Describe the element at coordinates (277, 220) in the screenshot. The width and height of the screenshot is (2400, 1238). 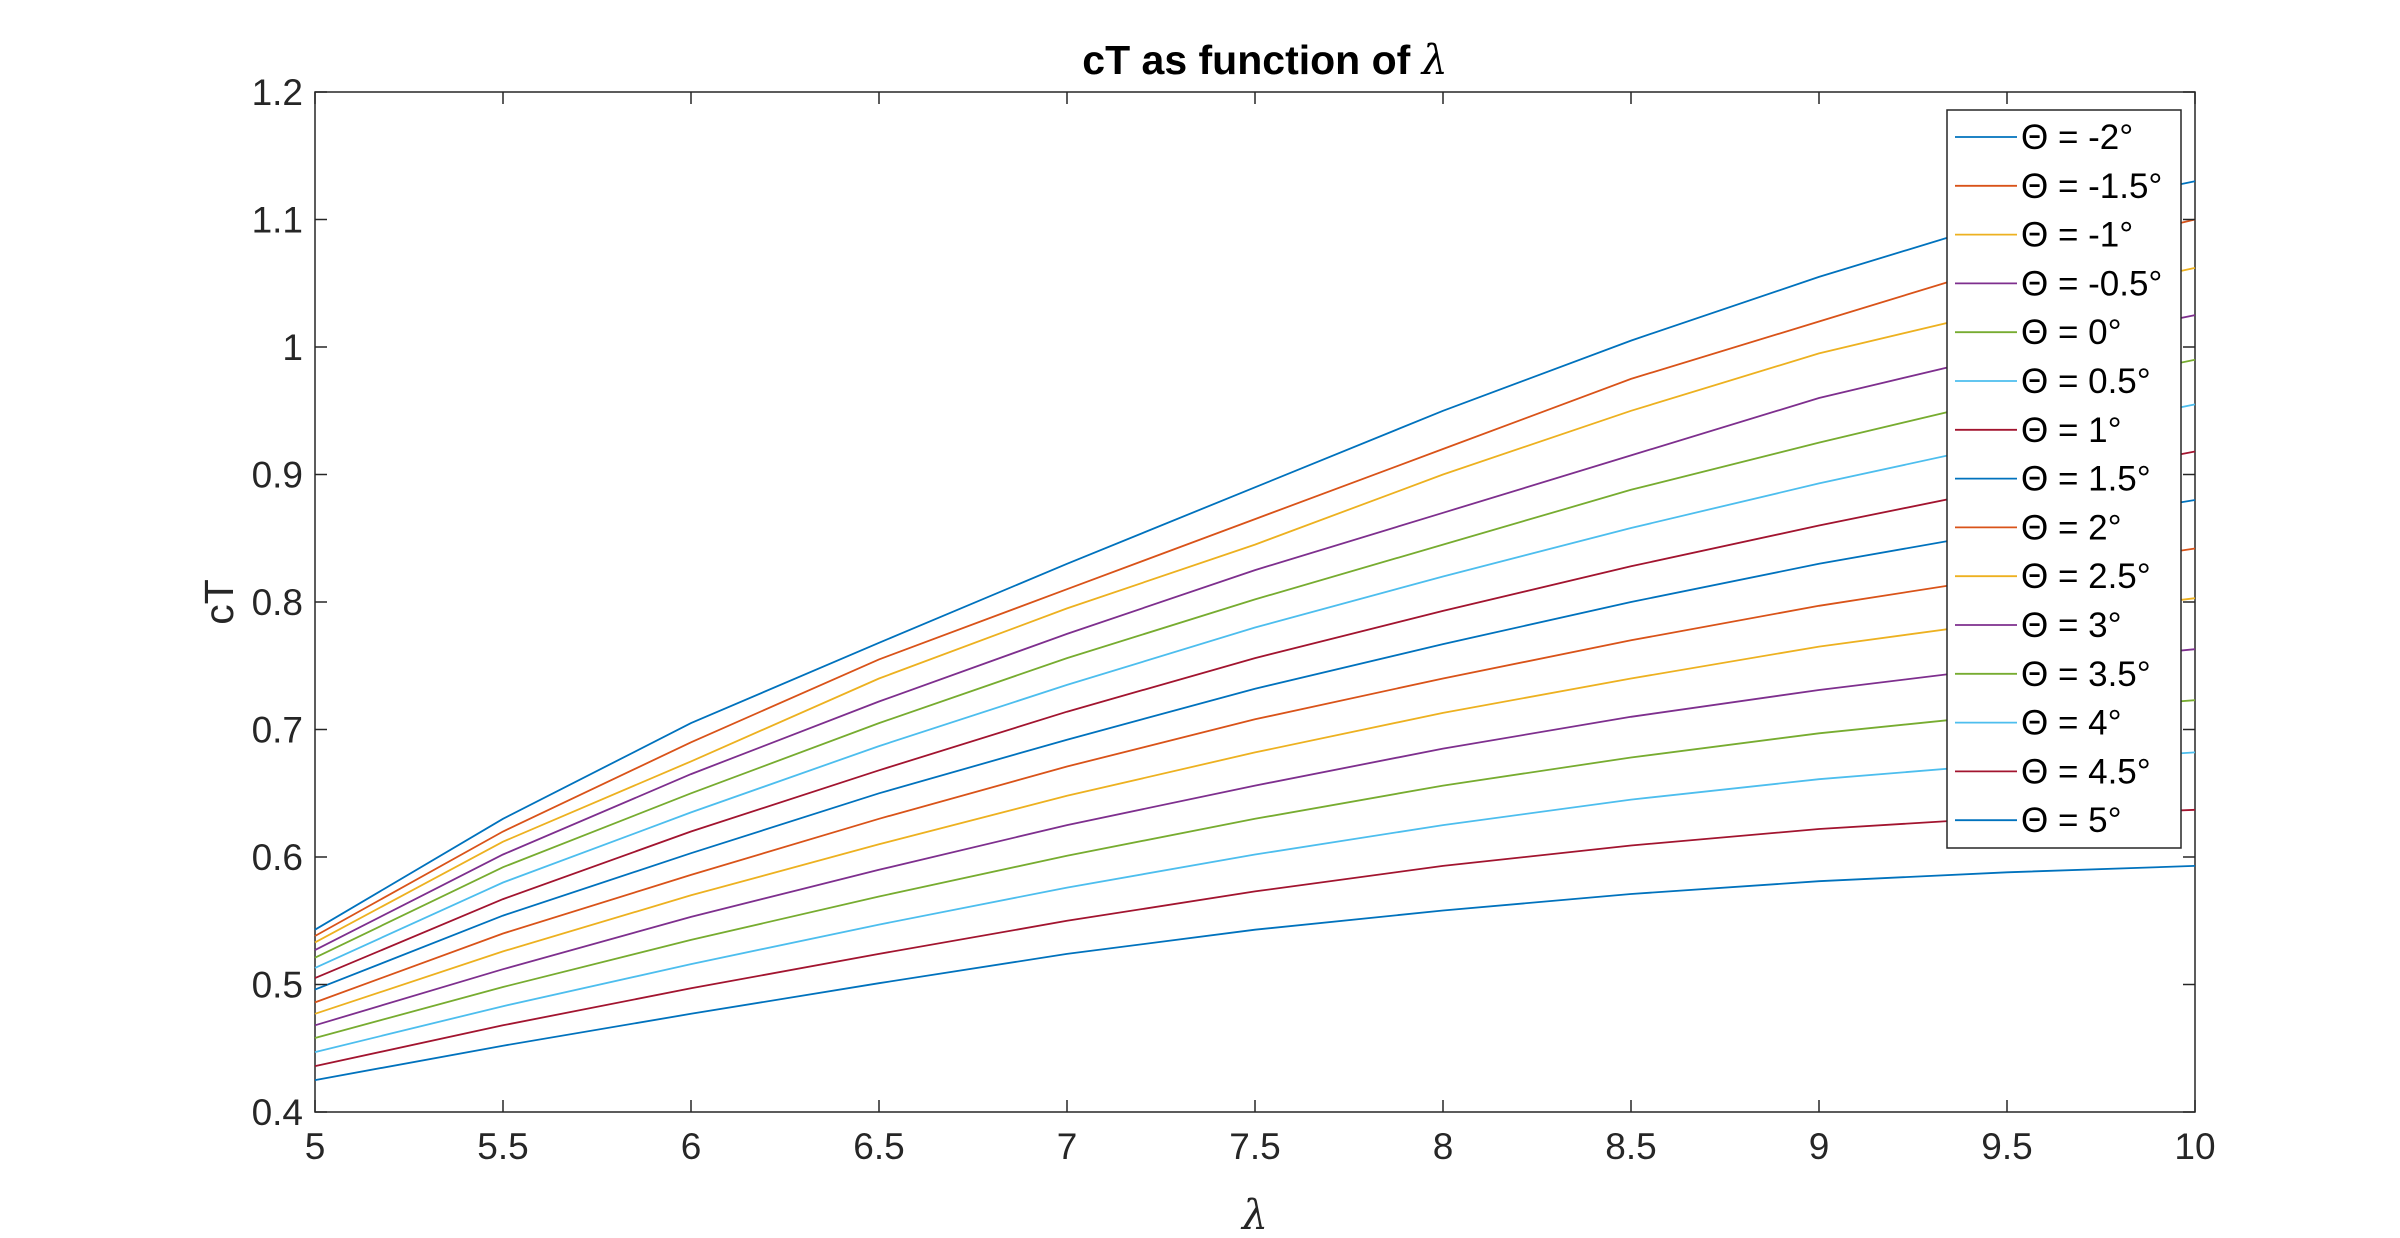
I see `y-tick-label: 1.1` at that location.